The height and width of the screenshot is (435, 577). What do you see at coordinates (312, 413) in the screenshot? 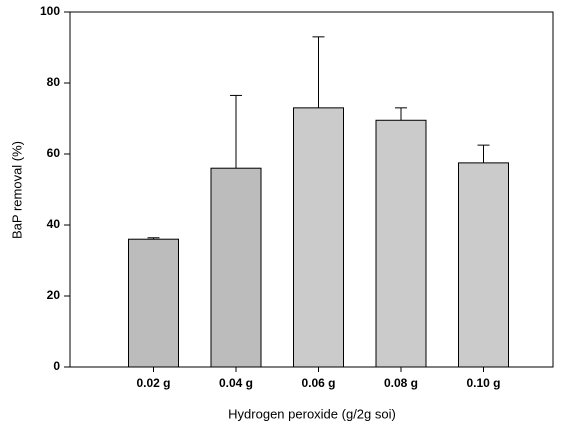
I see `x-axis-label: Hydrogen peroxide (g/2g soi)` at bounding box center [312, 413].